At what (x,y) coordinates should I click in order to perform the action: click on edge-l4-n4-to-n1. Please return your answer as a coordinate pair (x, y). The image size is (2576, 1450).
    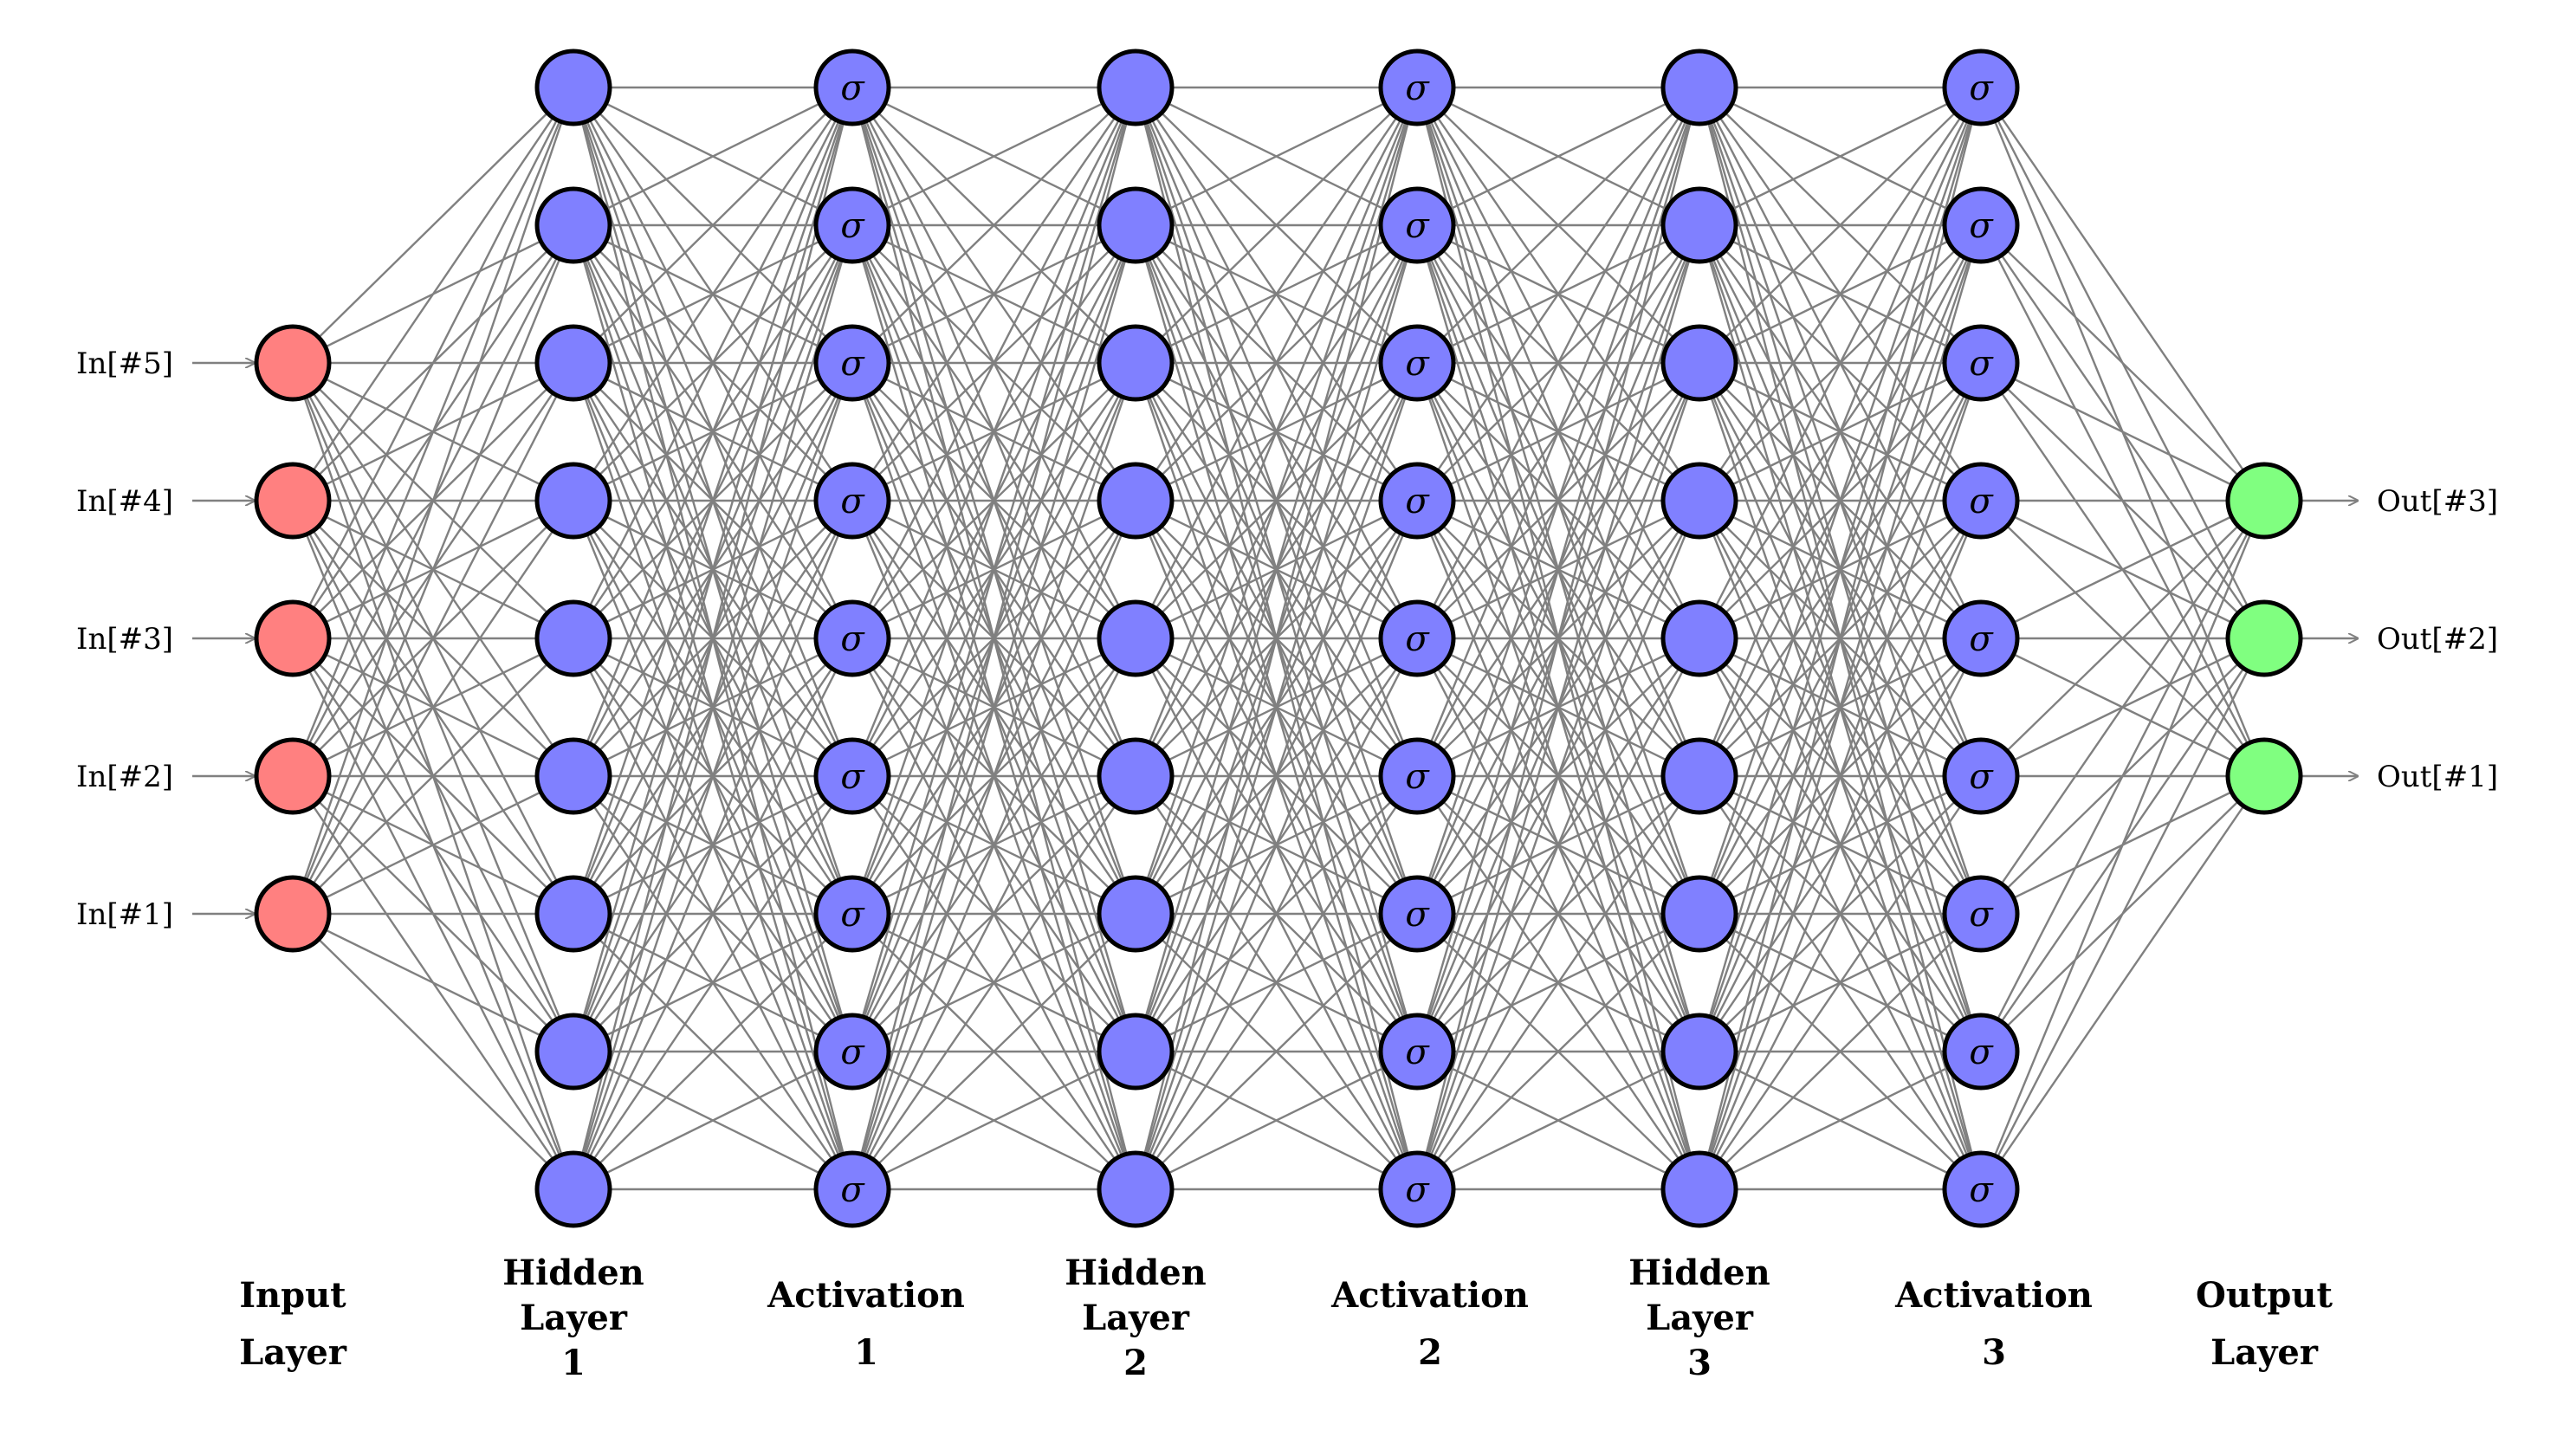
    Looking at the image, I should click on (1276, 294).